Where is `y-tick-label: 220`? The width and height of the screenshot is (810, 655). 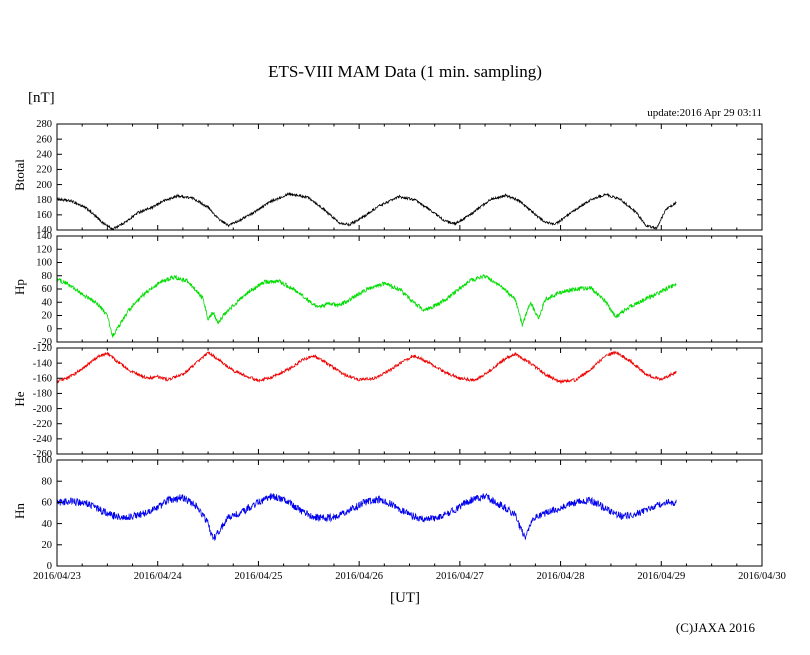 y-tick-label: 220 is located at coordinates (44, 170).